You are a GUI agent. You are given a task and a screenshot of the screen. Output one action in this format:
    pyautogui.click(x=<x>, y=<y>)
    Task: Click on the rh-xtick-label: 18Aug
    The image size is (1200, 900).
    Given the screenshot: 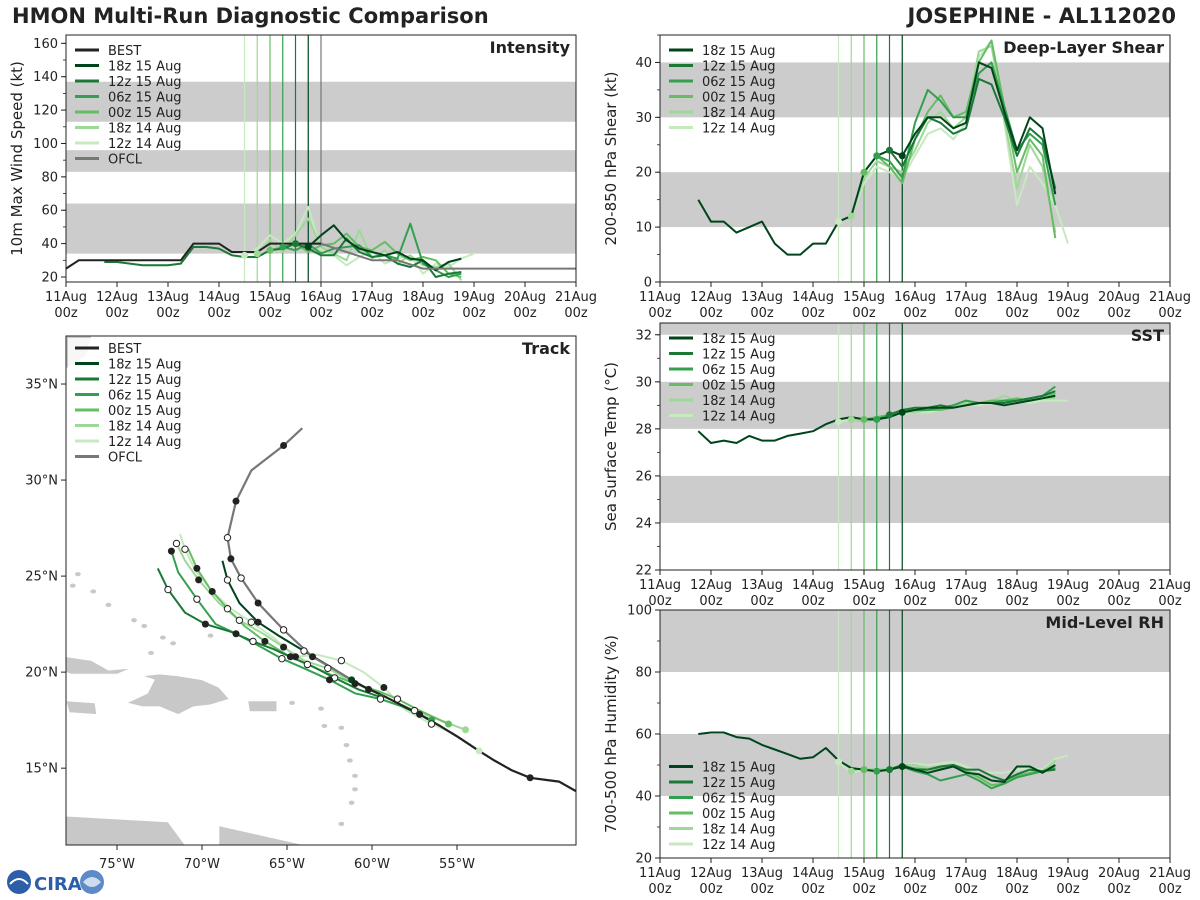 What is the action you would take?
    pyautogui.click(x=1017, y=873)
    